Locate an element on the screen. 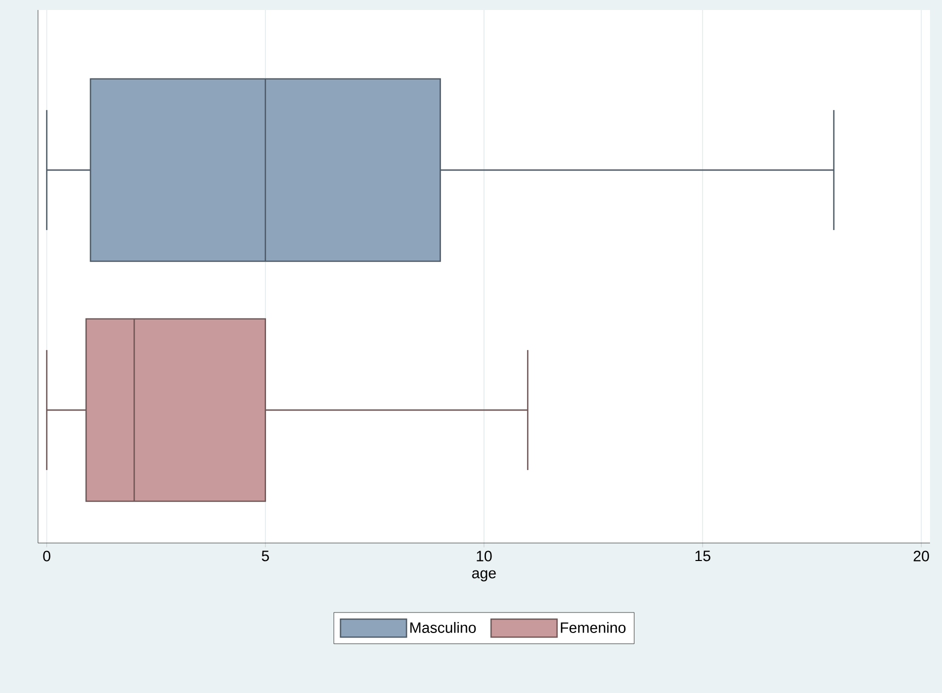 The width and height of the screenshot is (942, 693). legend-label: Masculino is located at coordinates (443, 627).